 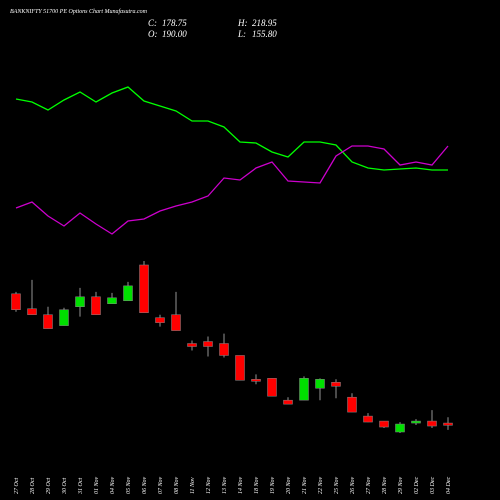 I want to click on x-tick-label: 07 Nov, so click(x=161, y=485).